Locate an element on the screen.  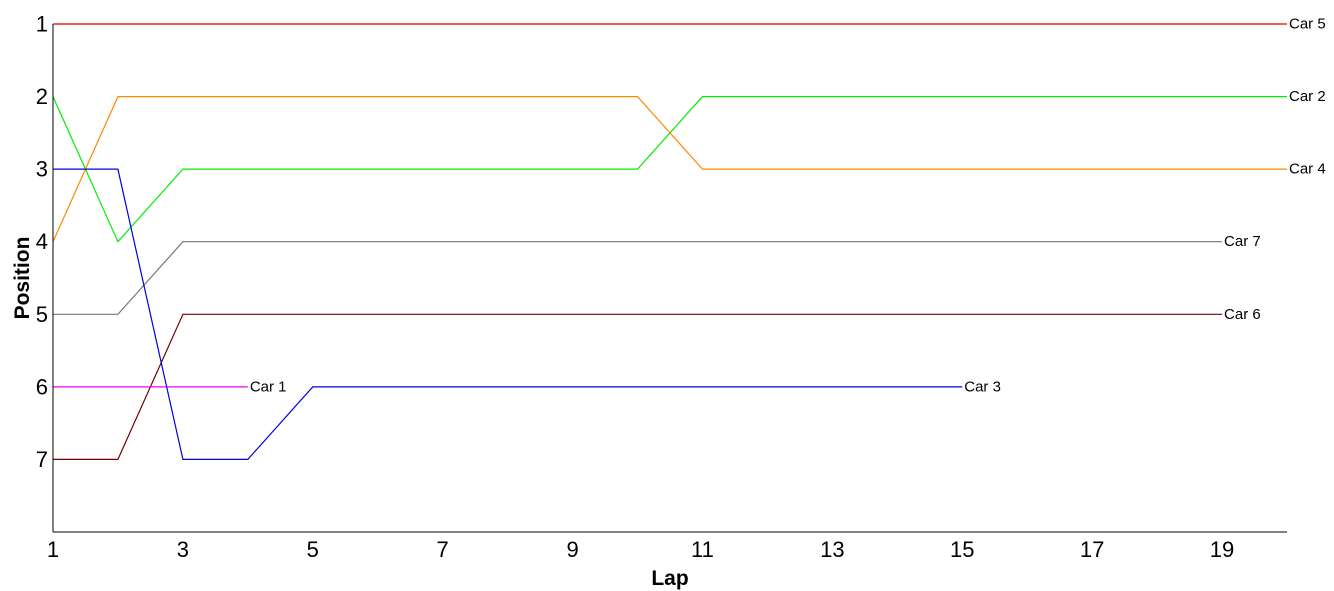
x-tick-label: 9 is located at coordinates (572, 549).